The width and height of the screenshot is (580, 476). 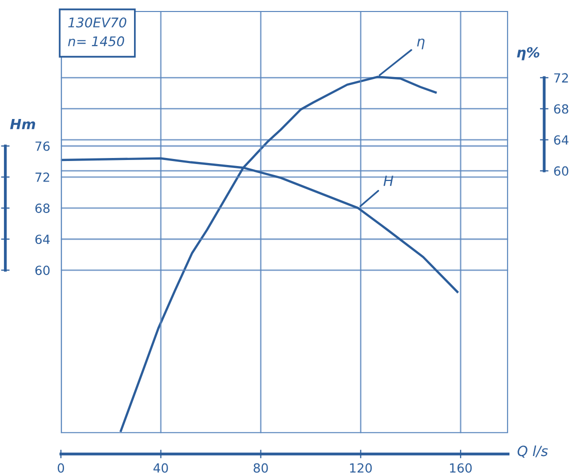 What do you see at coordinates (561, 140) in the screenshot?
I see `y2-tick-label: 64` at bounding box center [561, 140].